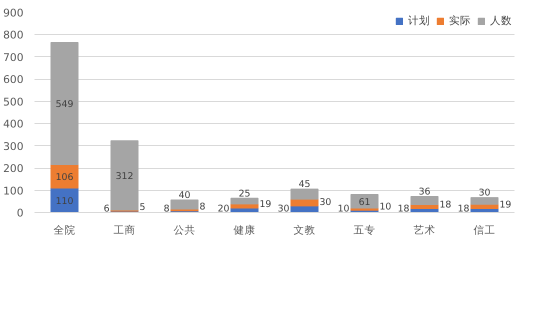 Image resolution: width=557 pixels, height=330 pixels. What do you see at coordinates (364, 202) in the screenshot?
I see `data-label: 61` at bounding box center [364, 202].